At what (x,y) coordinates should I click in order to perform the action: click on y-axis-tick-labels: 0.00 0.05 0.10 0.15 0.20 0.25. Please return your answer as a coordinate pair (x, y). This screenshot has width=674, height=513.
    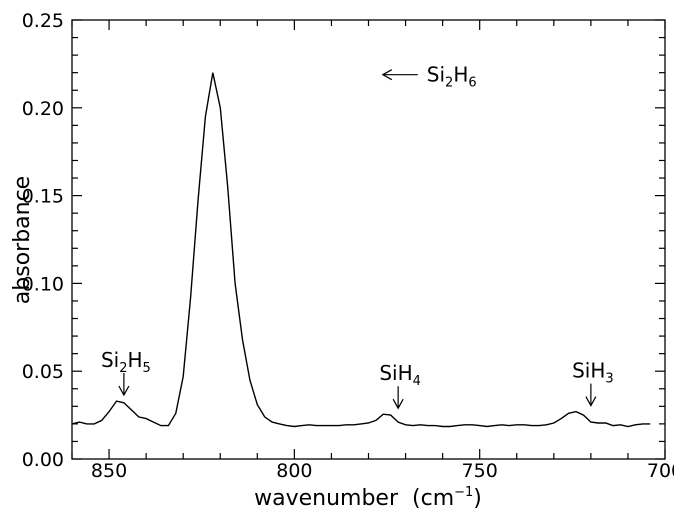
    Looking at the image, I should click on (43, 240).